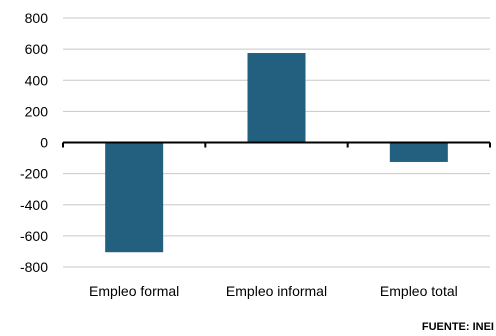  I want to click on y-tick-label: -600, so click(34, 236).